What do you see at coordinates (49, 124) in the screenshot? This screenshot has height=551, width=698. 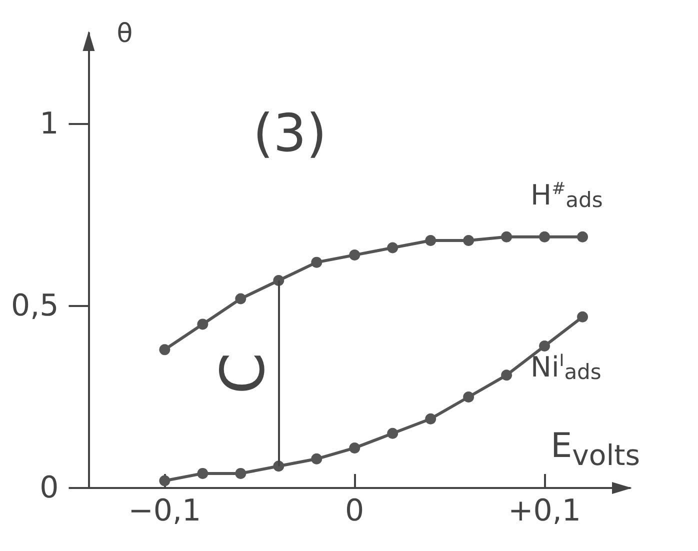 I see `y-tick-label: 1` at bounding box center [49, 124].